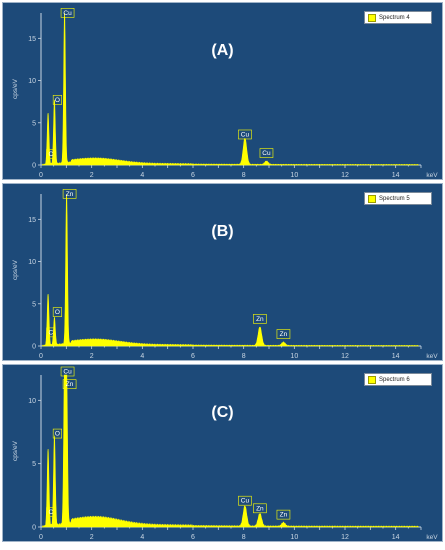 Image resolution: width=445 pixels, height=550 pixels. I want to click on legend-text: Spectrum 4, so click(394, 17).